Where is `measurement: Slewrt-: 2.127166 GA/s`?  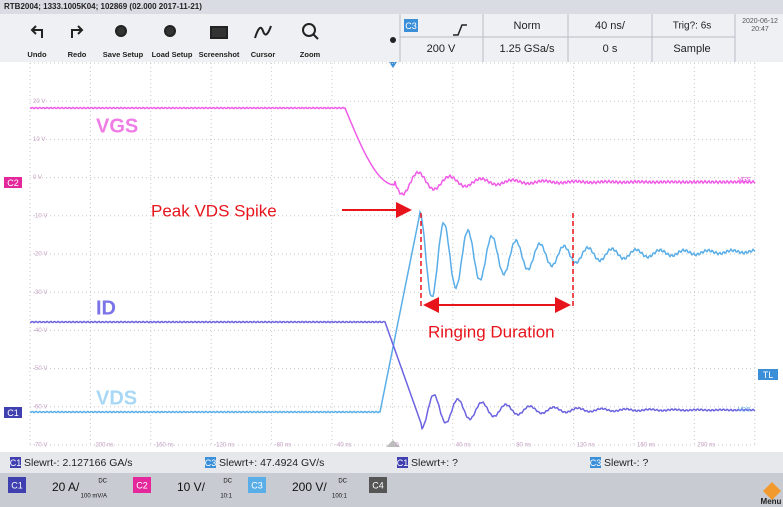
measurement: Slewrt-: 2.127166 GA/s is located at coordinates (78, 463).